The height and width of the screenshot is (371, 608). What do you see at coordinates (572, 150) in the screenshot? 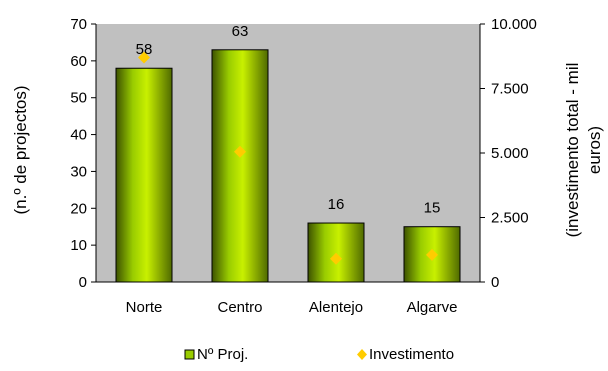
I see `right-axis-title-line-1: (investimento total - mil` at bounding box center [572, 150].